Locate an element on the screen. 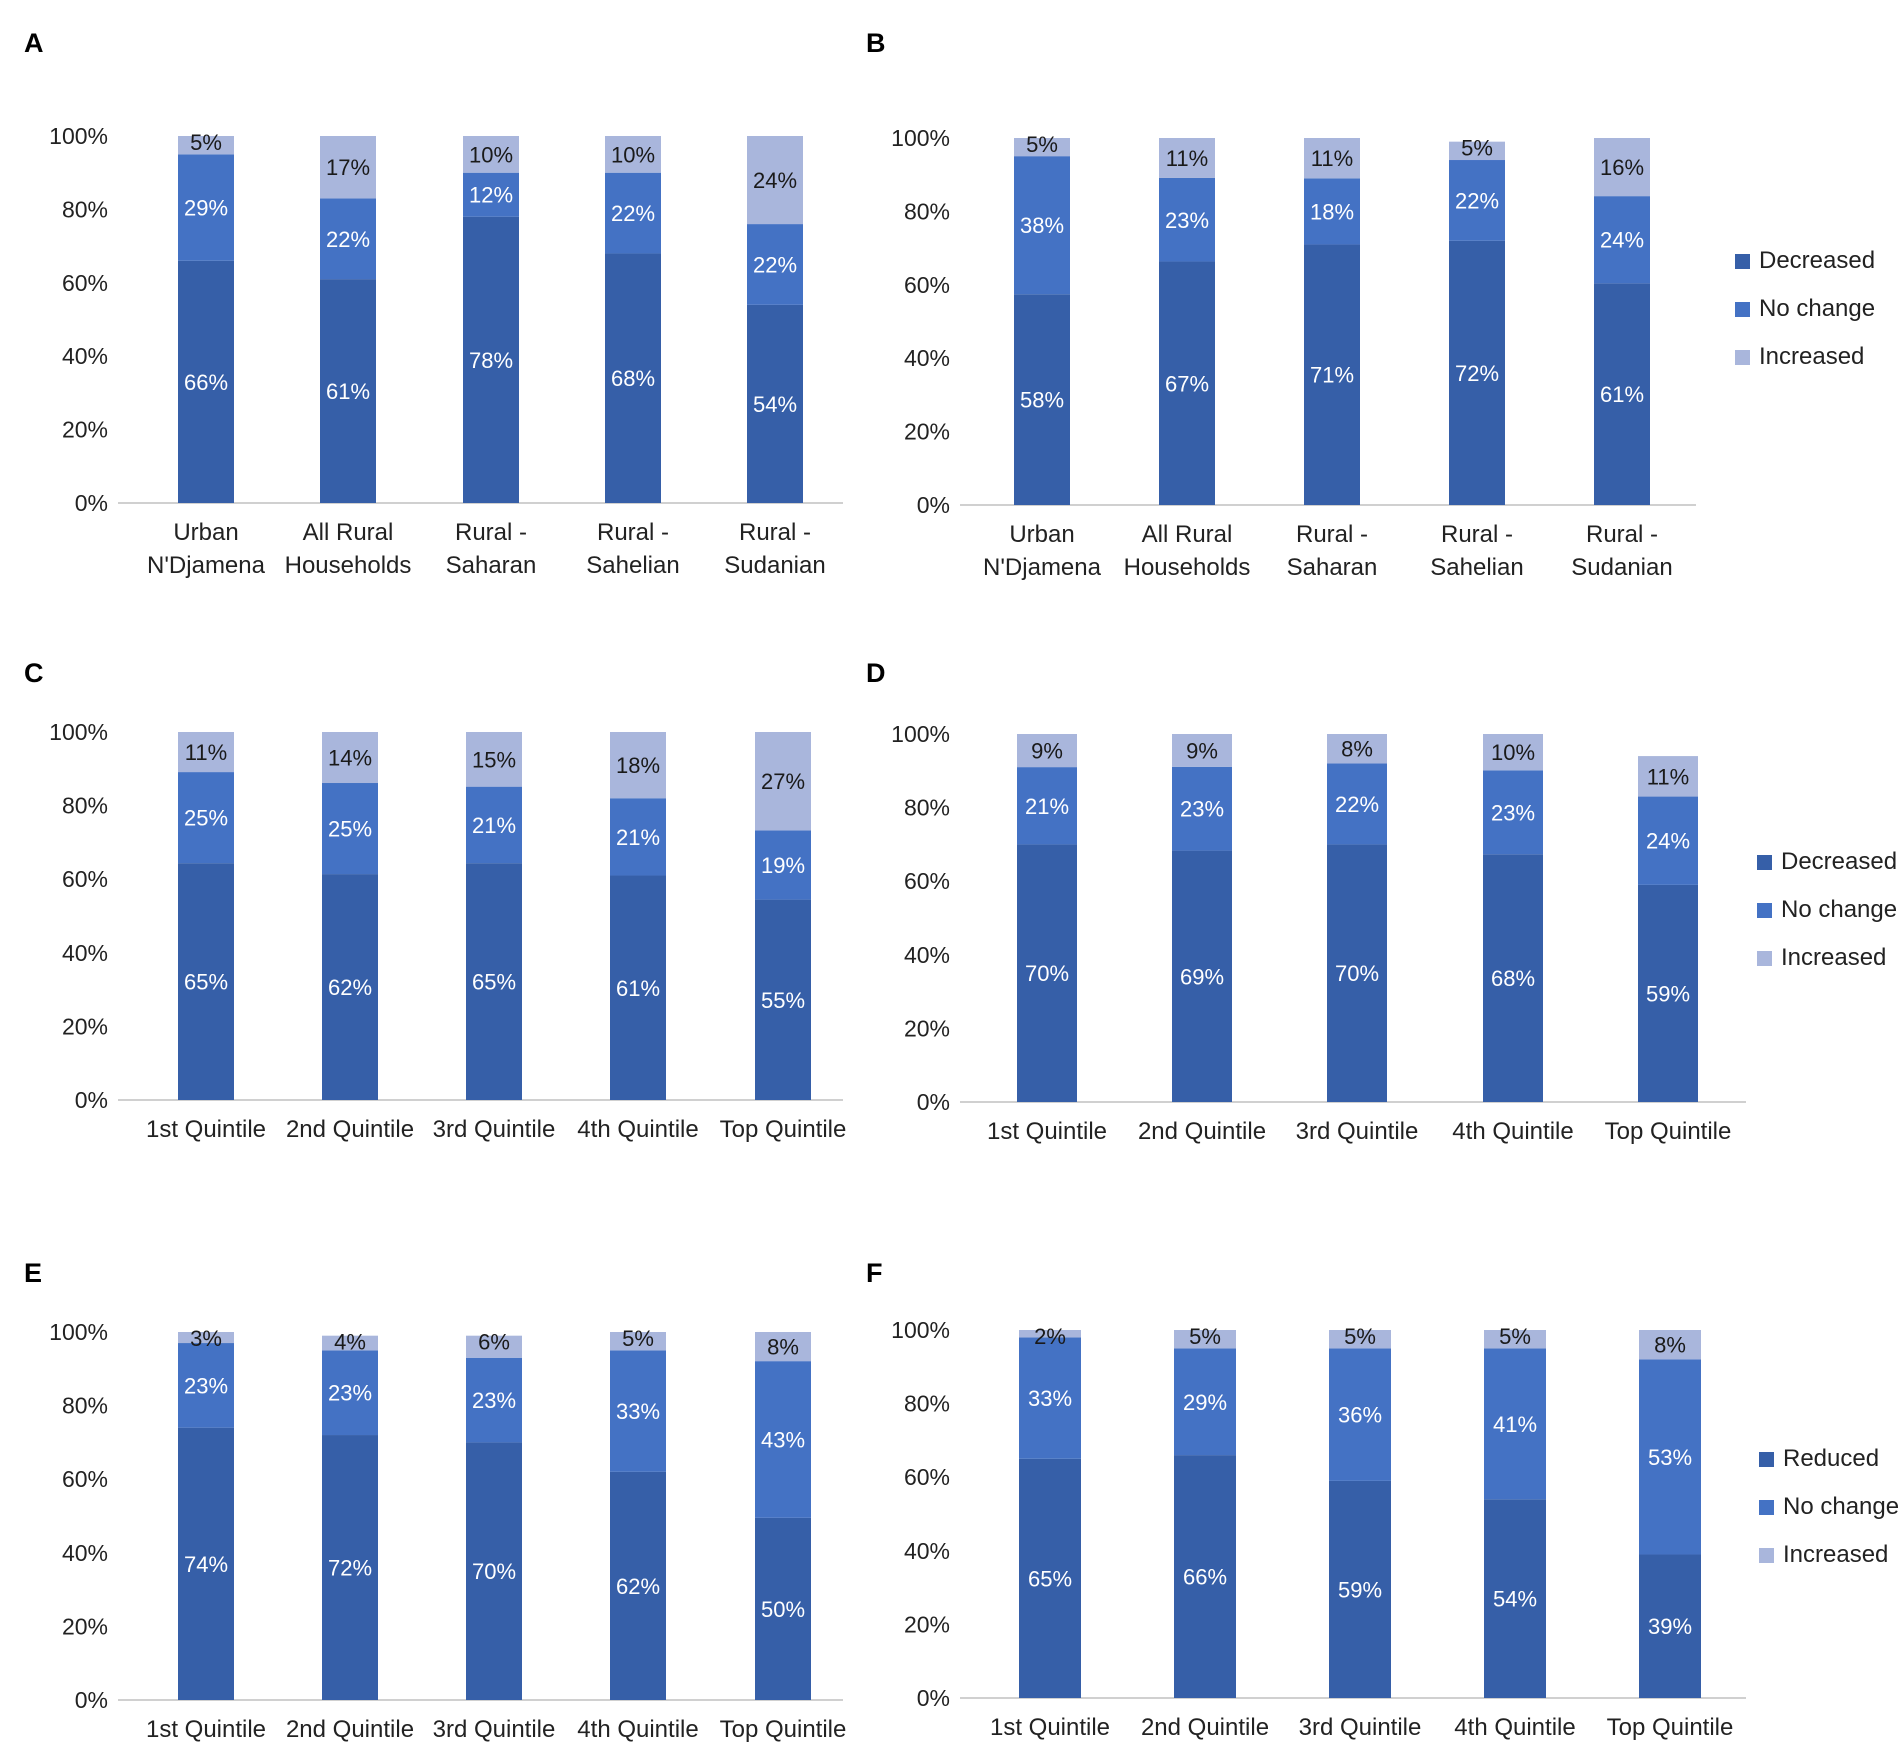 This screenshot has height=1763, width=1902. panel-b-category-label: Households is located at coordinates (1187, 567).